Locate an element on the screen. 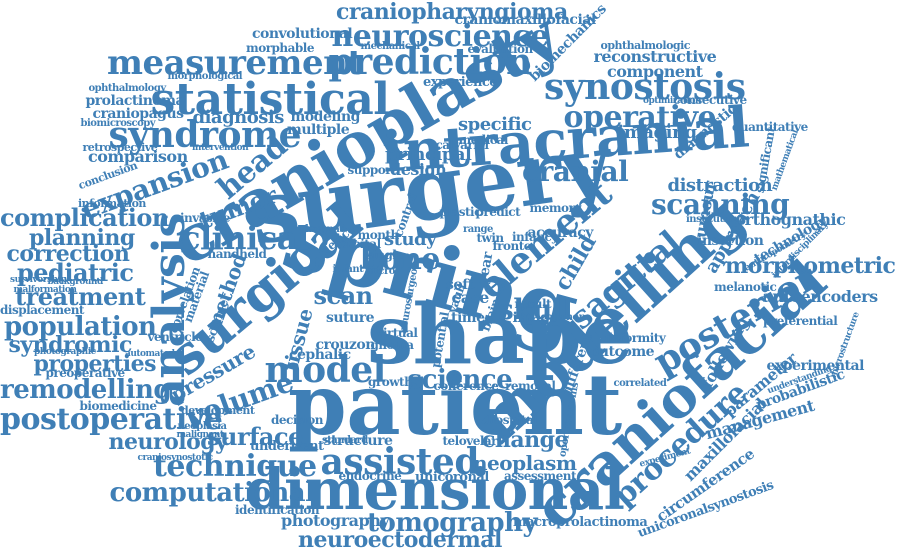  cloud-word: patient is located at coordinates (455, 404).